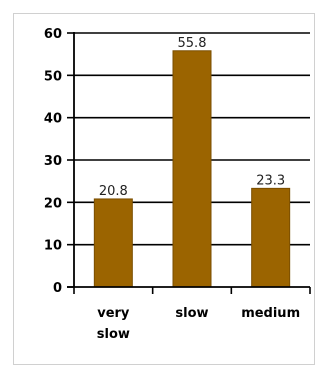 The height and width of the screenshot is (376, 328). Describe the element at coordinates (270, 180) in the screenshot. I see `data-label: 23.3` at that location.